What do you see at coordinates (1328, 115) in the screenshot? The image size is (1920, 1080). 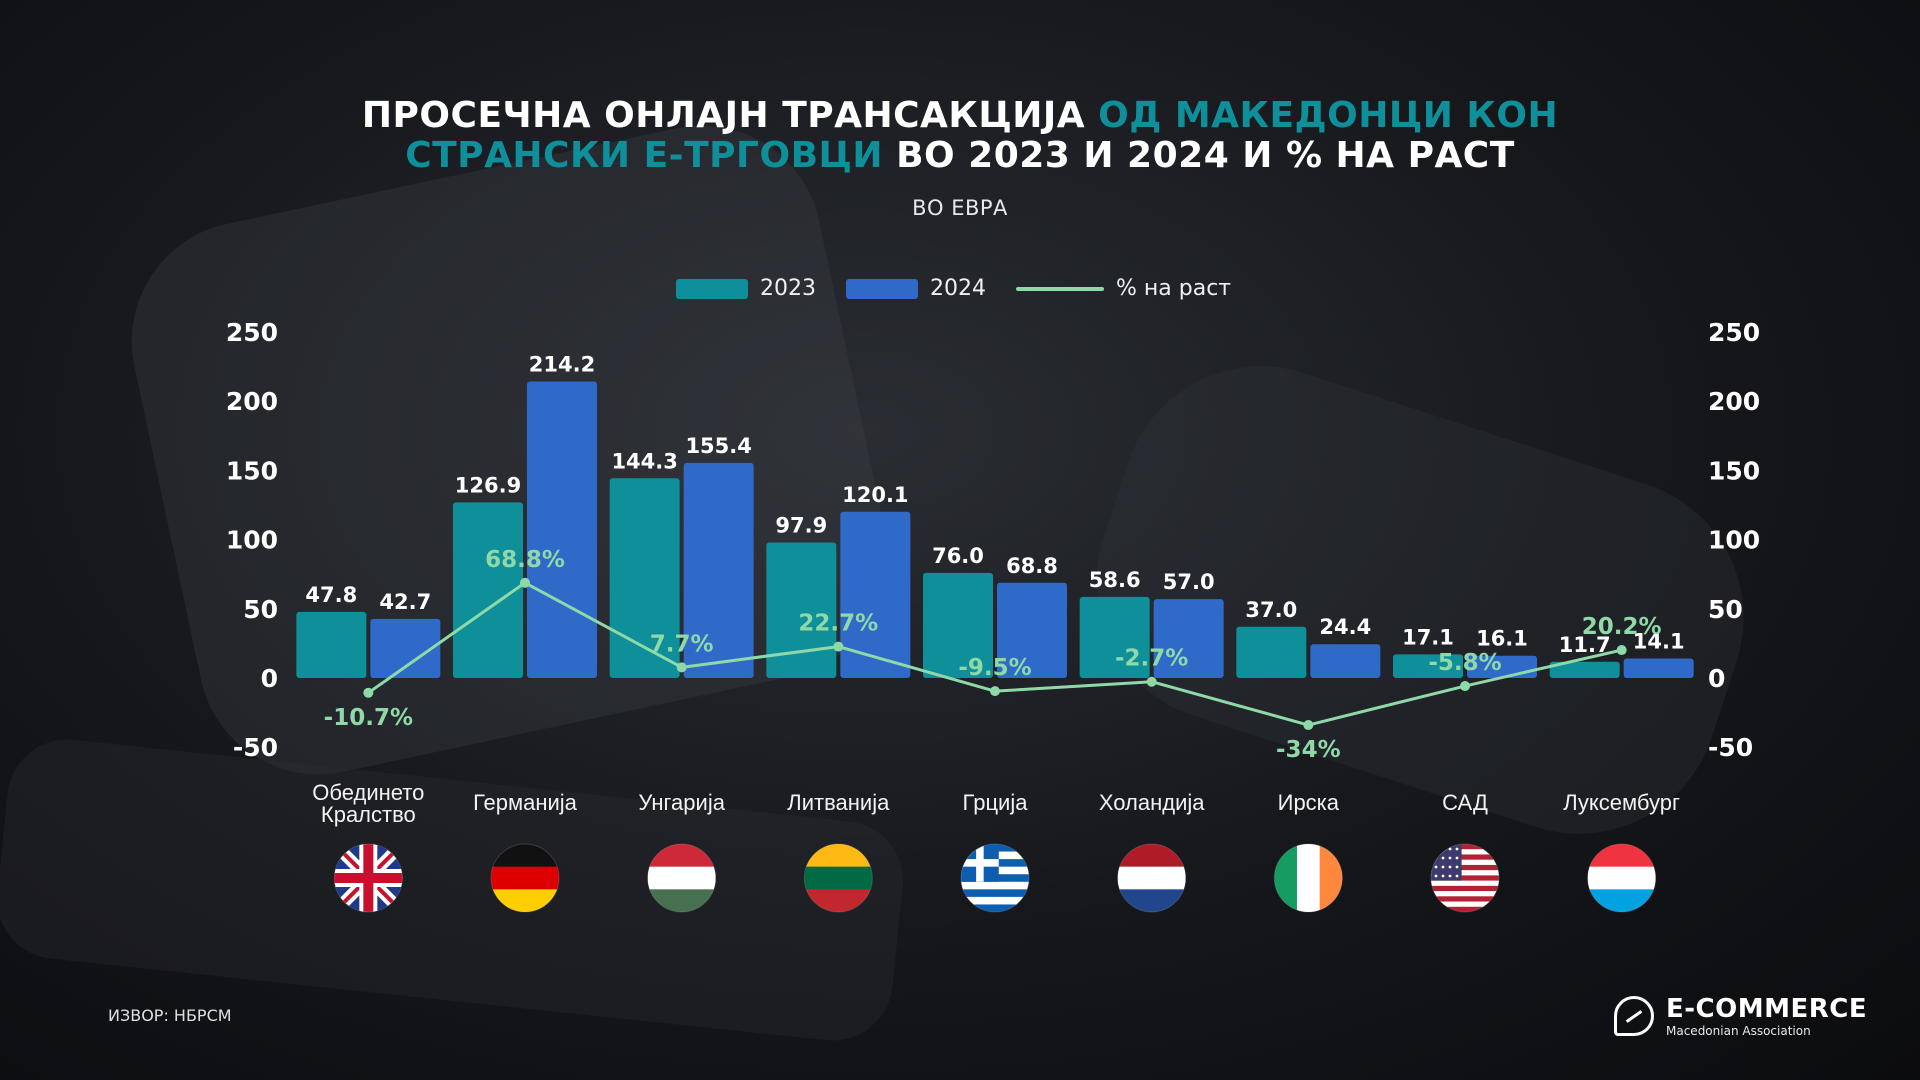 I see `title-line1-highlight: ОД МАКЕДОНЦИ КОН` at bounding box center [1328, 115].